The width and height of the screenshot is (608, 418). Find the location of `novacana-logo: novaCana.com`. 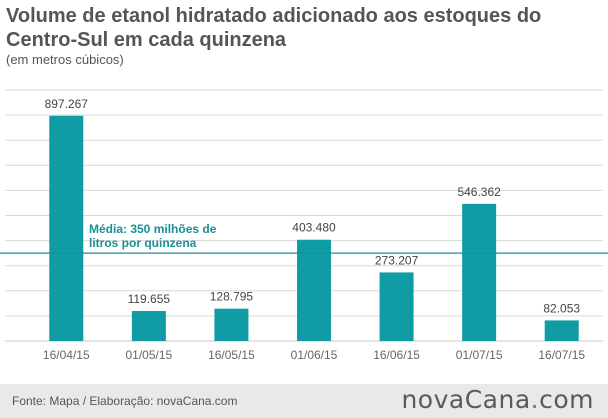

novacana-logo: novaCana.com is located at coordinates (497, 399).